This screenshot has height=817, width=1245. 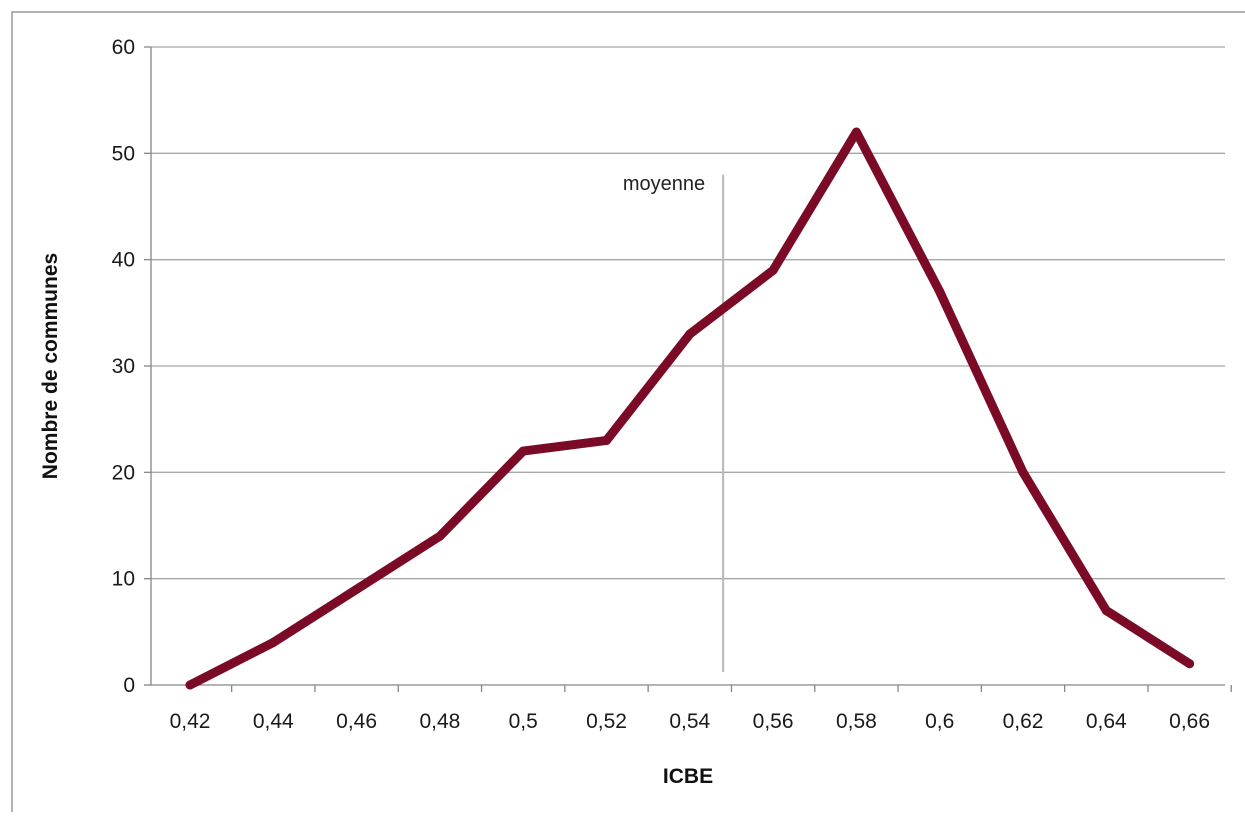 I want to click on y-tick-labels: 0 10 20 30 40 50 60, so click(x=123, y=366).